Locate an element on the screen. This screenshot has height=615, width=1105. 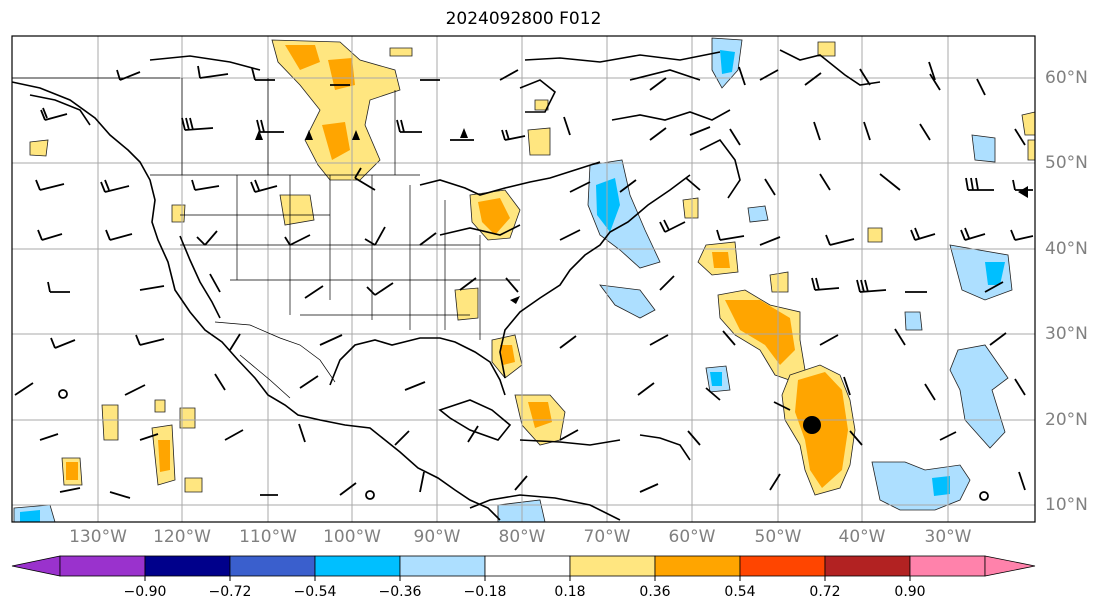
colorbar-tick-label: −0.72 is located at coordinates (230, 592).